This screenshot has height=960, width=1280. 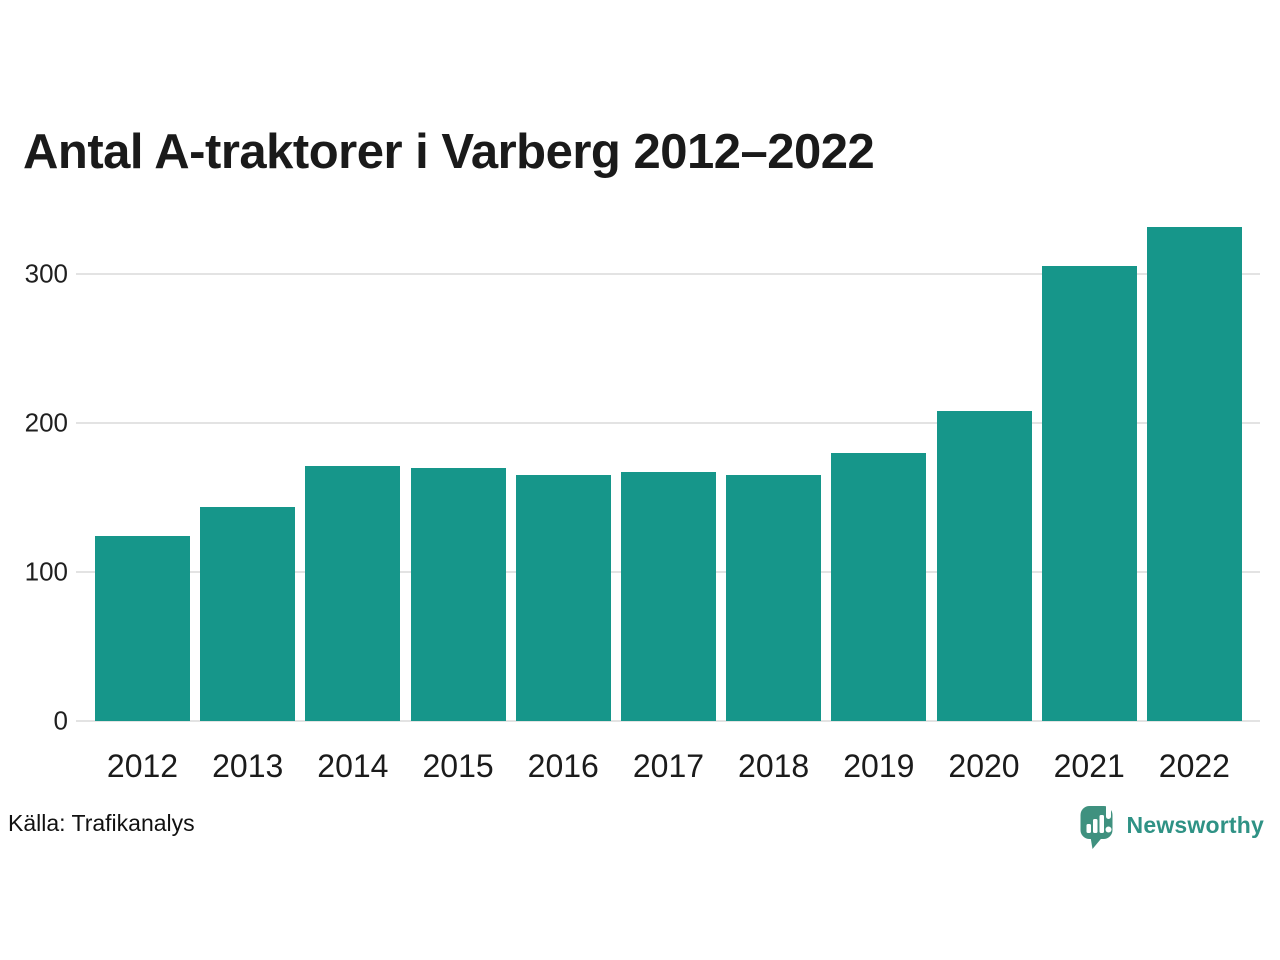 What do you see at coordinates (774, 598) in the screenshot?
I see `bar-2018` at bounding box center [774, 598].